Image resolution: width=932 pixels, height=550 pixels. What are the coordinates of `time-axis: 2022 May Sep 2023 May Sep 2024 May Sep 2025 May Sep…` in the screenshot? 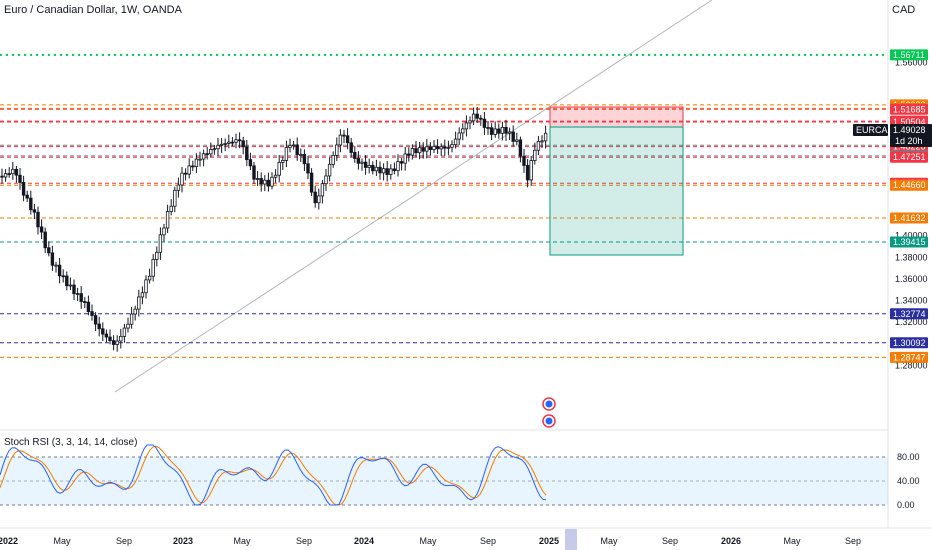 It's located at (430, 541).